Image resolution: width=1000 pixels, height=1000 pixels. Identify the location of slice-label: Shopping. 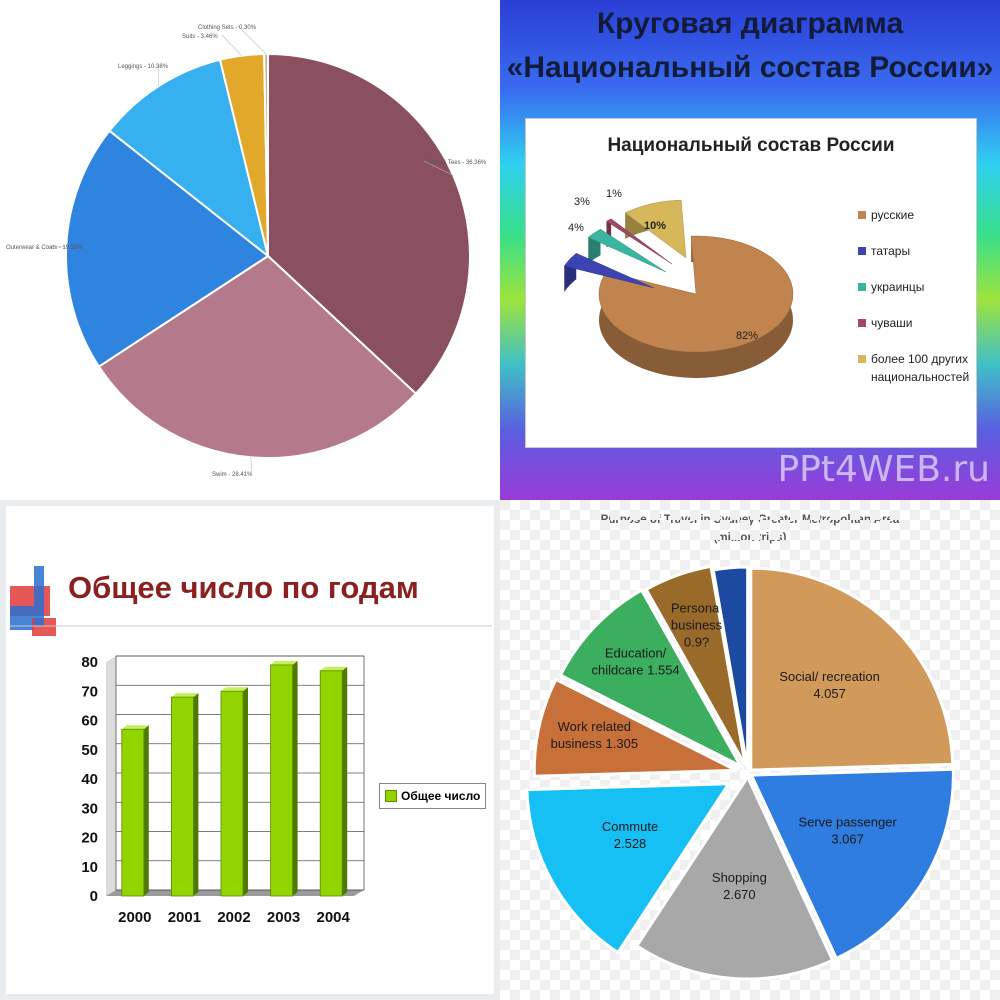
(739, 877).